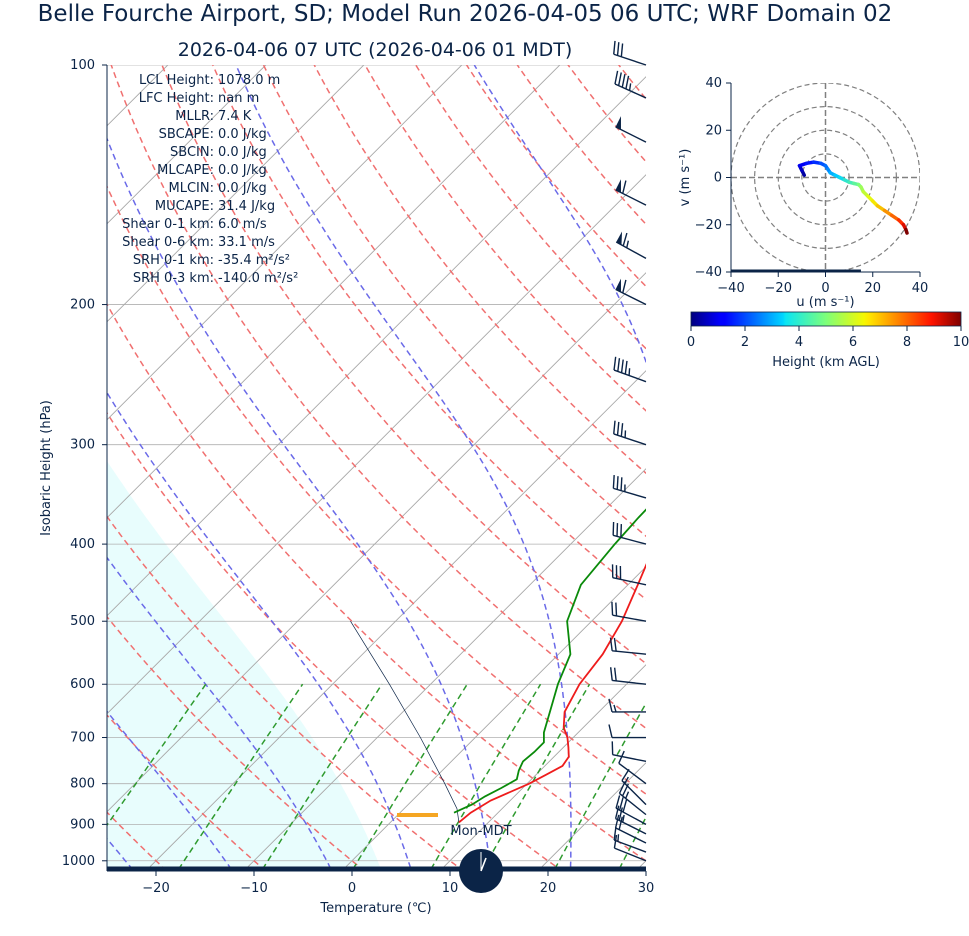  What do you see at coordinates (247, 206) in the screenshot?
I see `stat-value: 31.4 J/kg` at bounding box center [247, 206].